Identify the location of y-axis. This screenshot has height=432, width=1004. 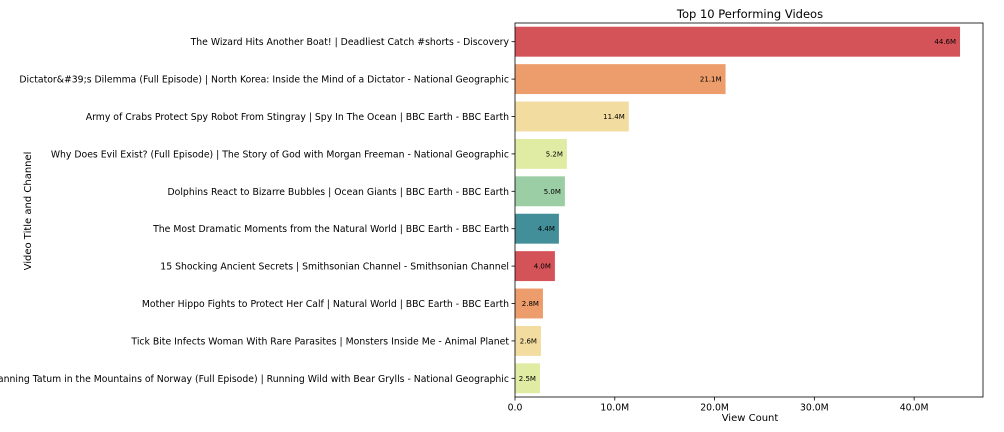
(513, 210).